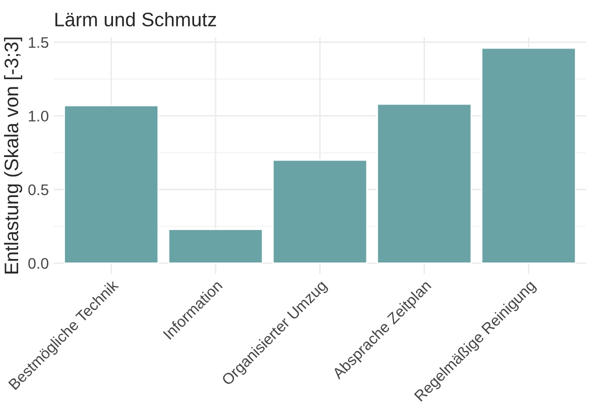 Image resolution: width=598 pixels, height=415 pixels. What do you see at coordinates (38, 42) in the screenshot?
I see `y-tick-label: 1.5` at bounding box center [38, 42].